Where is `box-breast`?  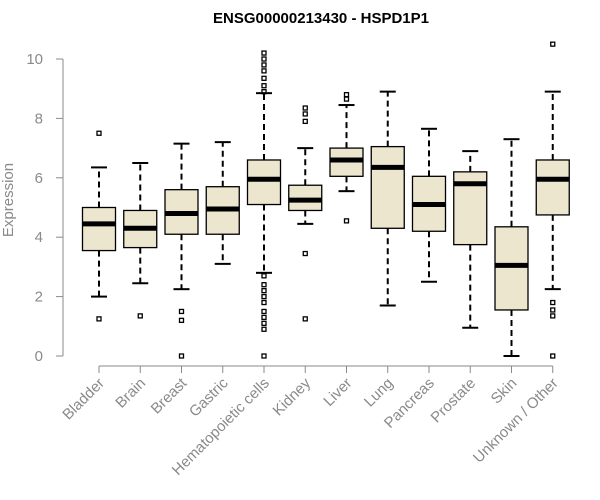
box-breast is located at coordinates (181, 250).